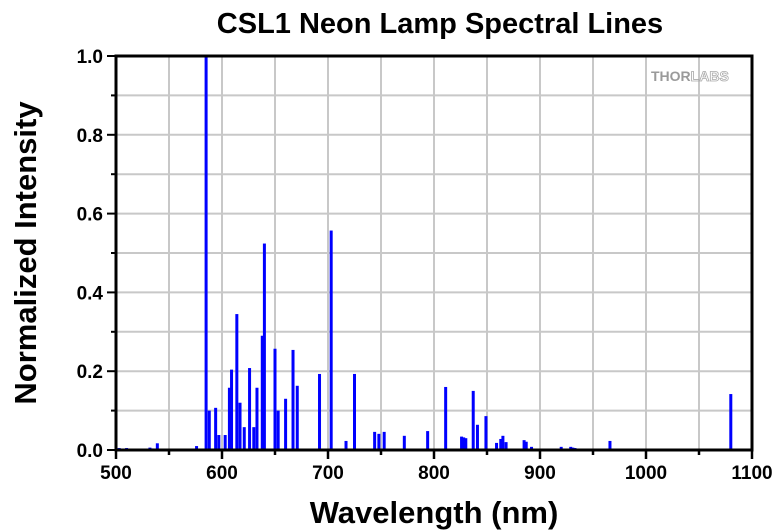 This screenshot has height=532, width=780. Describe the element at coordinates (90, 254) in the screenshot. I see `y-tick-labels: 0.0 0.2 0.4 0.6 0.8 1.0` at that location.